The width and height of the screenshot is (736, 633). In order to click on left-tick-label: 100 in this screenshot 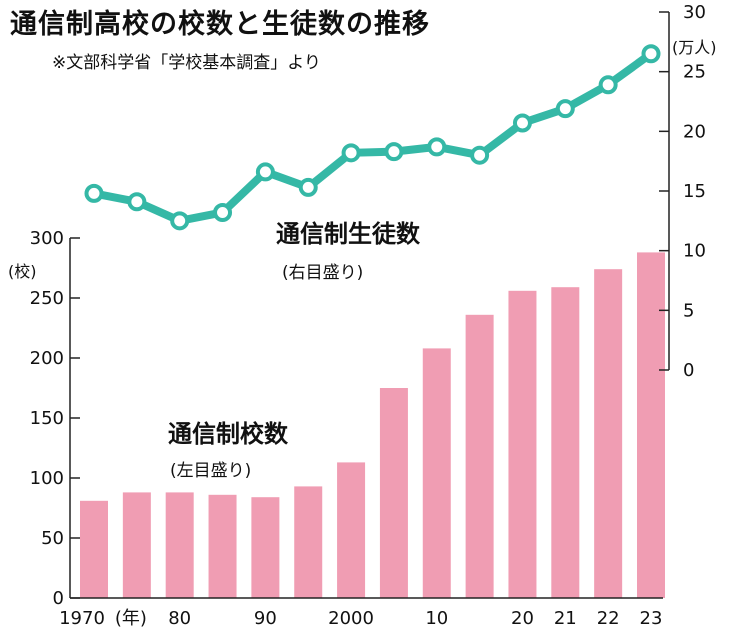, I will do `click(47, 478)`.